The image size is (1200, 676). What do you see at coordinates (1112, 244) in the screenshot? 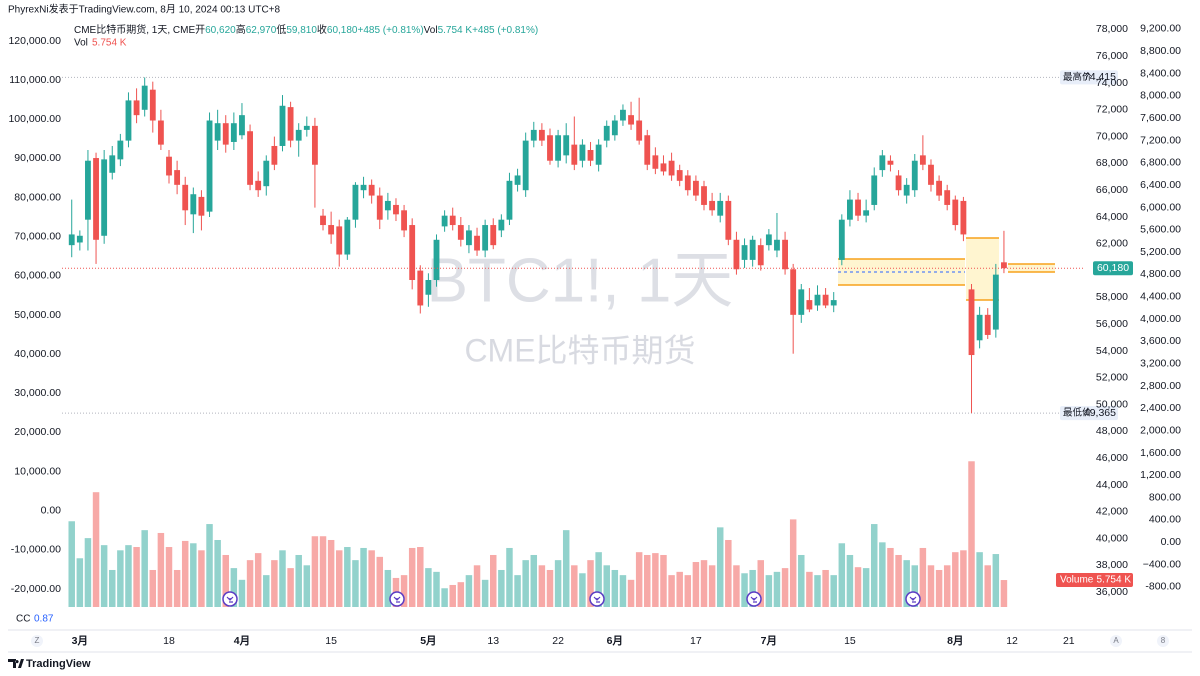
I see `y-tick-label: 62,000` at bounding box center [1112, 244].